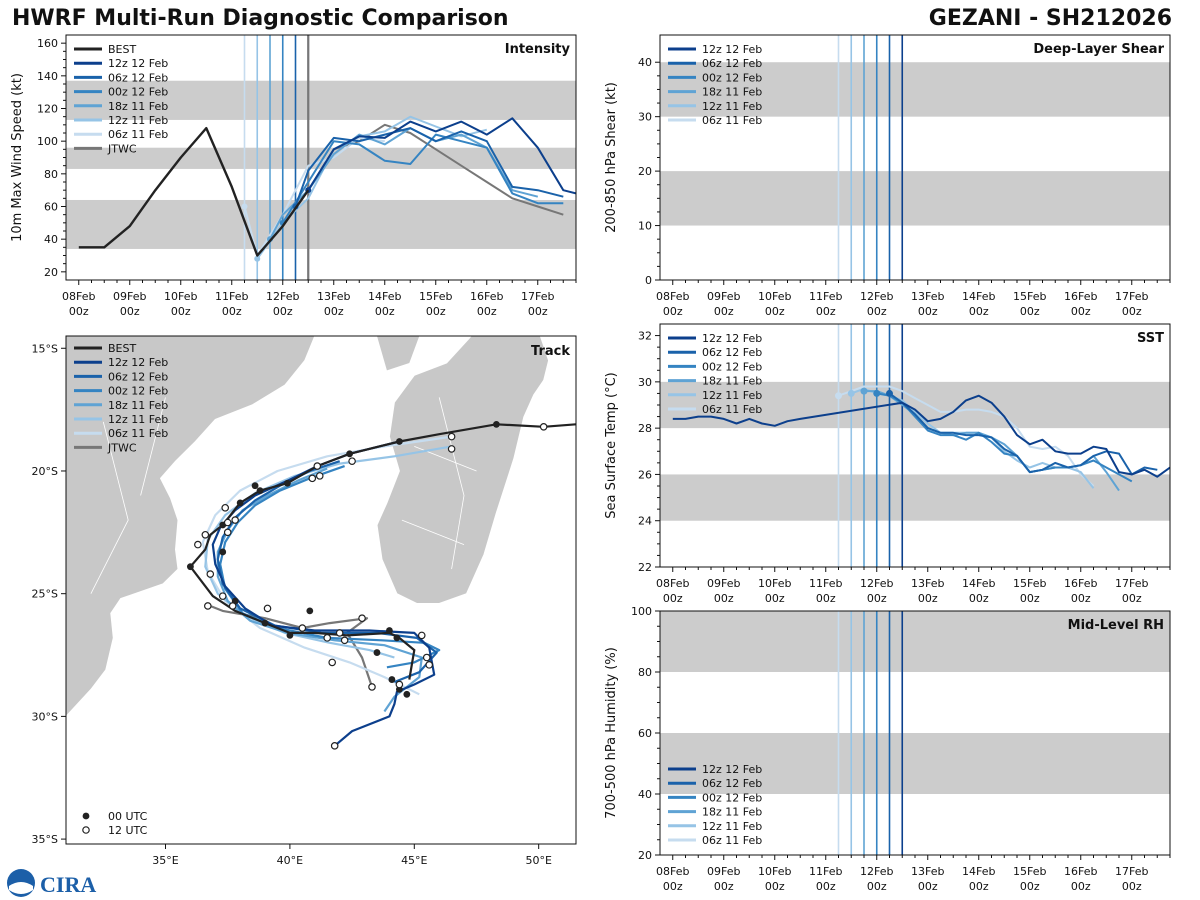  What do you see at coordinates (194, 191) in the screenshot?
I see `best-track-line` at bounding box center [194, 191].